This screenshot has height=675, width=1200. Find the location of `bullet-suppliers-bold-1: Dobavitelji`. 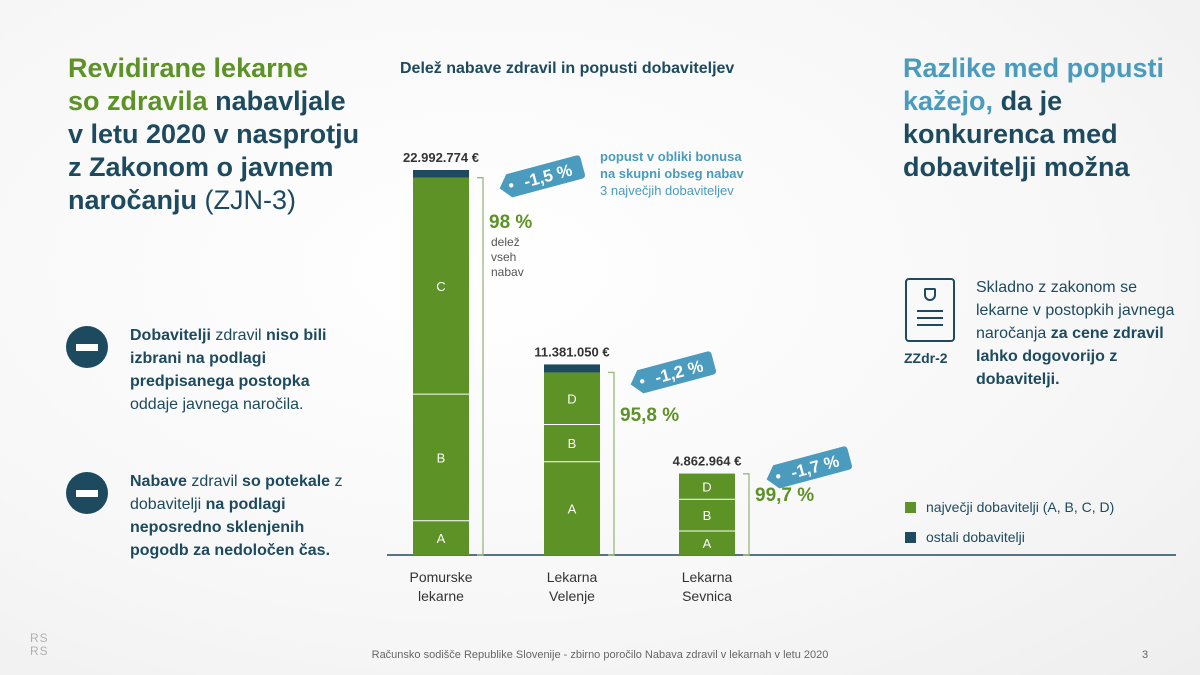

bullet-suppliers-bold-1: Dobavitelji is located at coordinates (170, 335).